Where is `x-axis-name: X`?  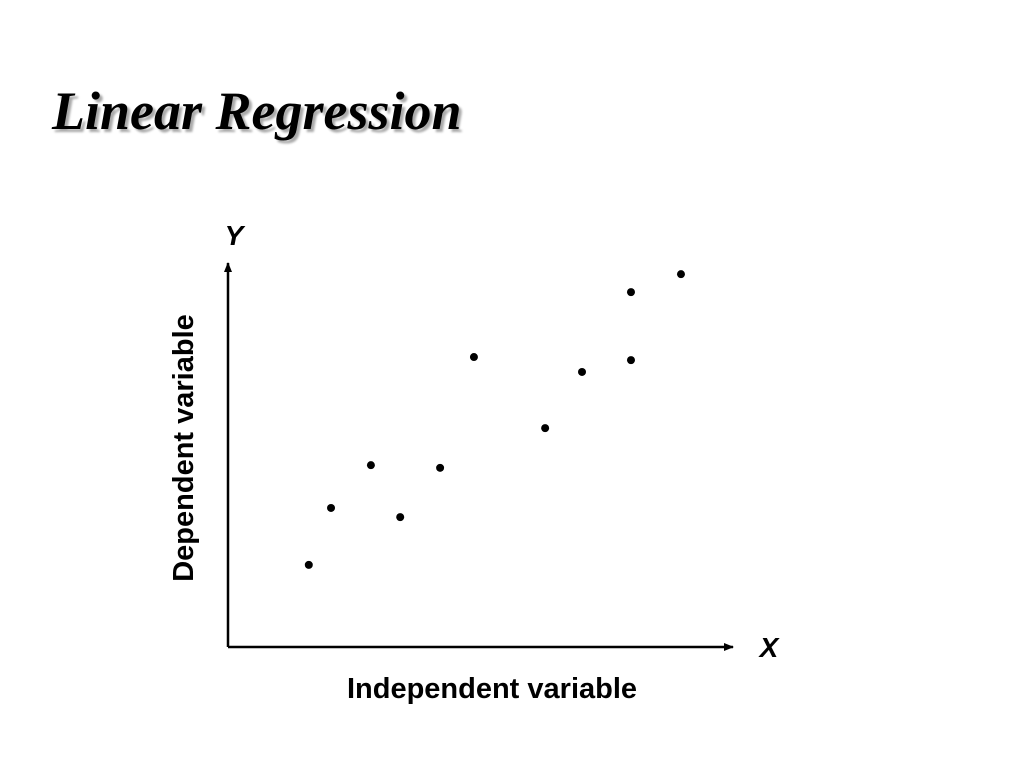 x-axis-name: X is located at coordinates (769, 647).